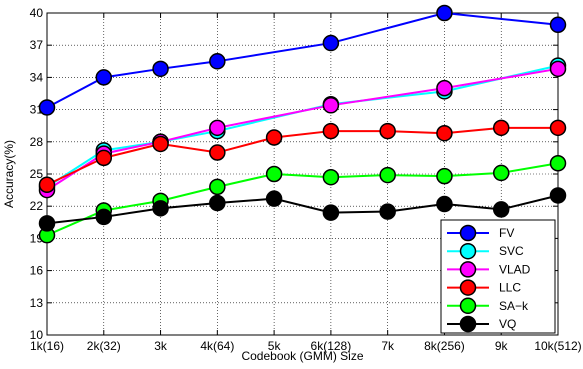  Describe the element at coordinates (507, 324) in the screenshot. I see `legend-label: VQ` at that location.